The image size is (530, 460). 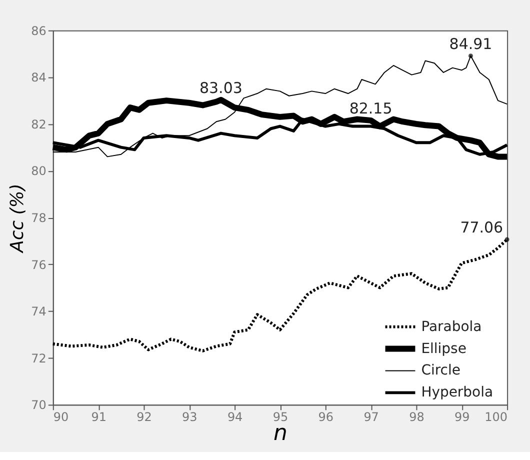 I want to click on y-tick-label: 74, so click(x=38, y=311).